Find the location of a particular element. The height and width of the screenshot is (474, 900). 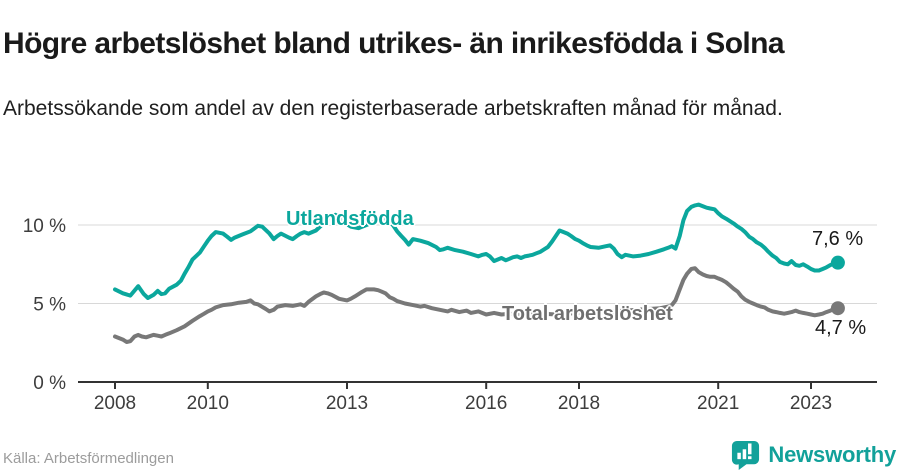

y-tick-label: 0 % is located at coordinates (49, 383).